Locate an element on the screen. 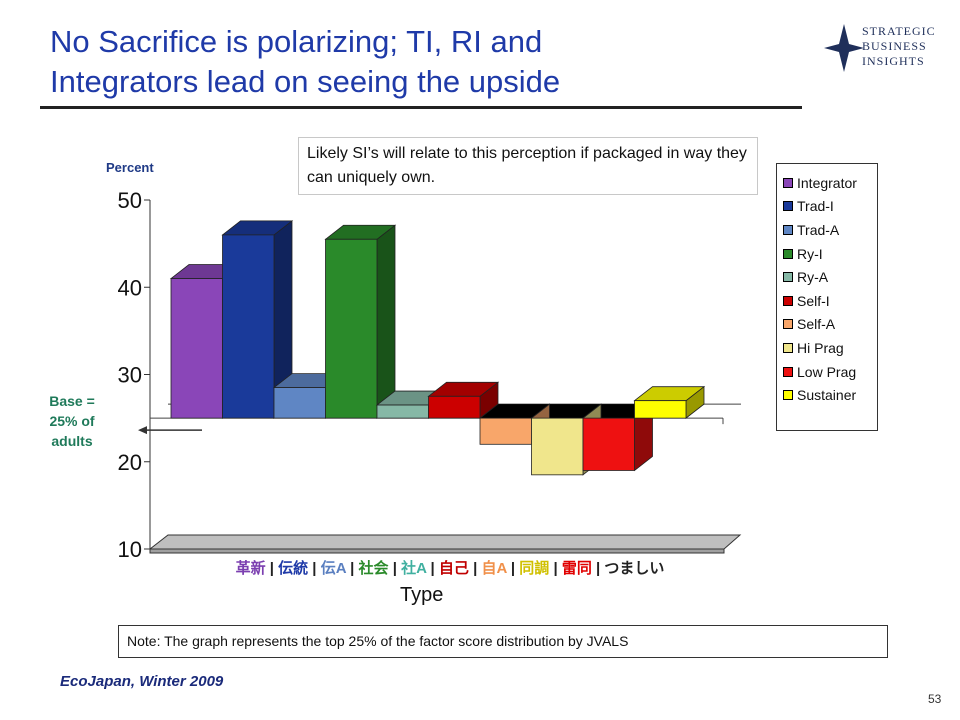  y-axis-tick-label: 10 is located at coordinates (130, 549).